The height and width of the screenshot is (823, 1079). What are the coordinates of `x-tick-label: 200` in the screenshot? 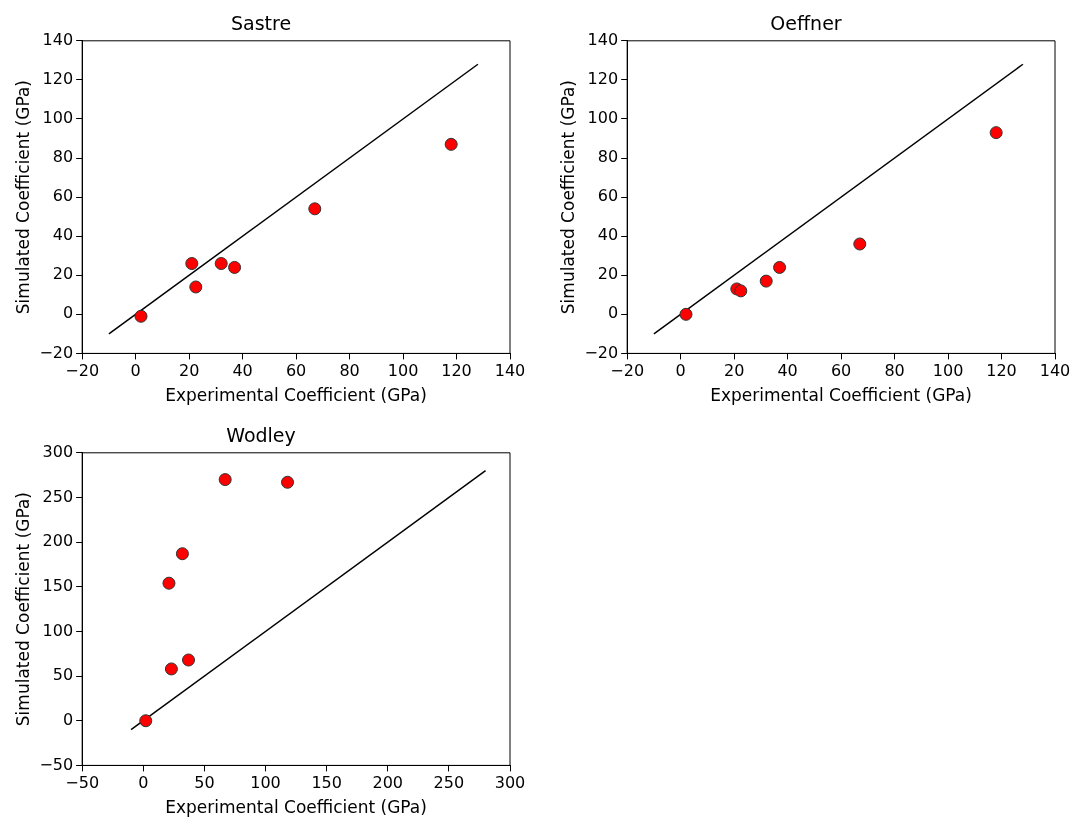 It's located at (388, 783).